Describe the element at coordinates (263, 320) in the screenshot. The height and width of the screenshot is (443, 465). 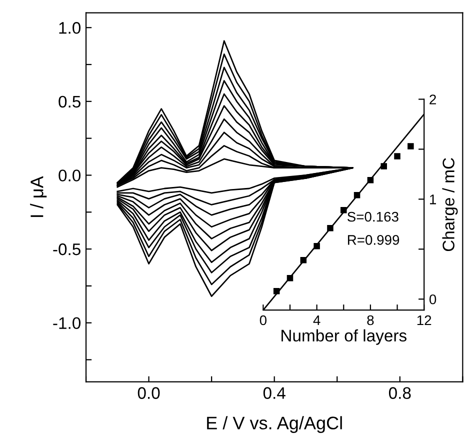
I see `x-tick-label: 0` at that location.